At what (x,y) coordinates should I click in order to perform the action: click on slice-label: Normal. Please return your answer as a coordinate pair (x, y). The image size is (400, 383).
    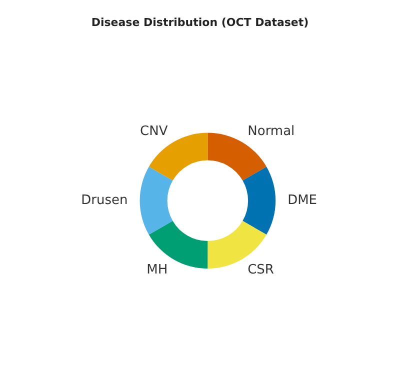
    Looking at the image, I should click on (271, 131).